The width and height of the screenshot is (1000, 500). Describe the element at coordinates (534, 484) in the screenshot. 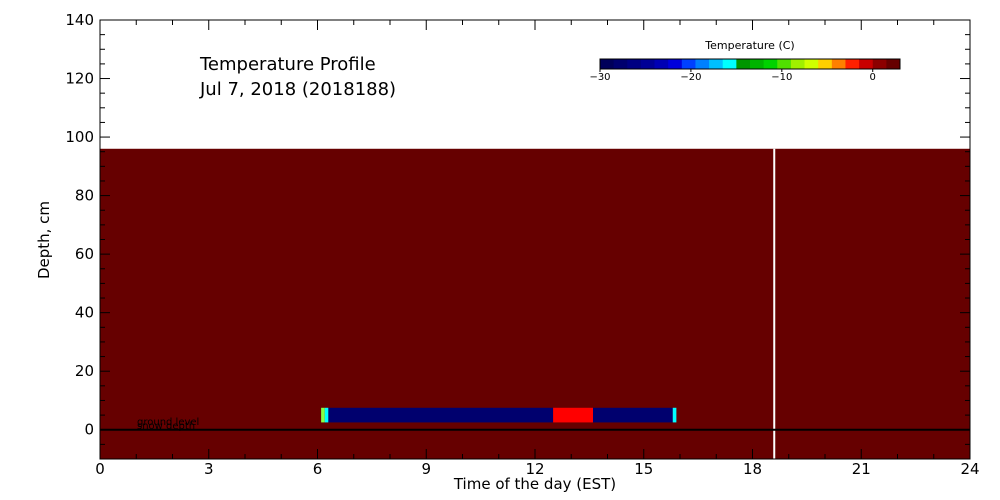

I see `x-axis-title: Time of the day (EST)` at that location.